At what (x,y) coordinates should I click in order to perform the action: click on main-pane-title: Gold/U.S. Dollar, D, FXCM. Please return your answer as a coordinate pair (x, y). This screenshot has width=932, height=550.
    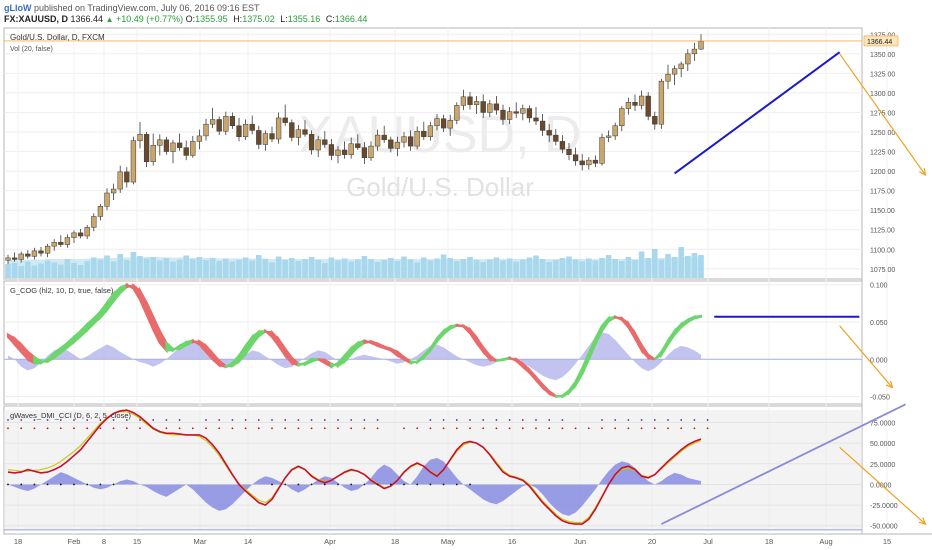
    Looking at the image, I should click on (57, 37).